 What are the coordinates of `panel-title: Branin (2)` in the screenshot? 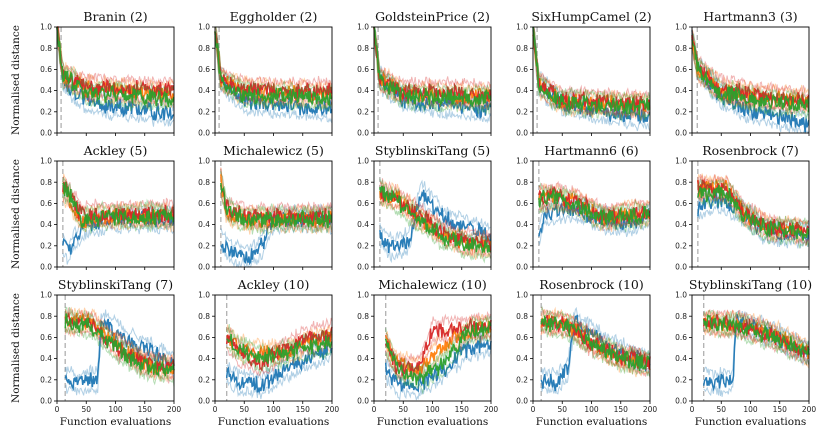 It's located at (115, 16).